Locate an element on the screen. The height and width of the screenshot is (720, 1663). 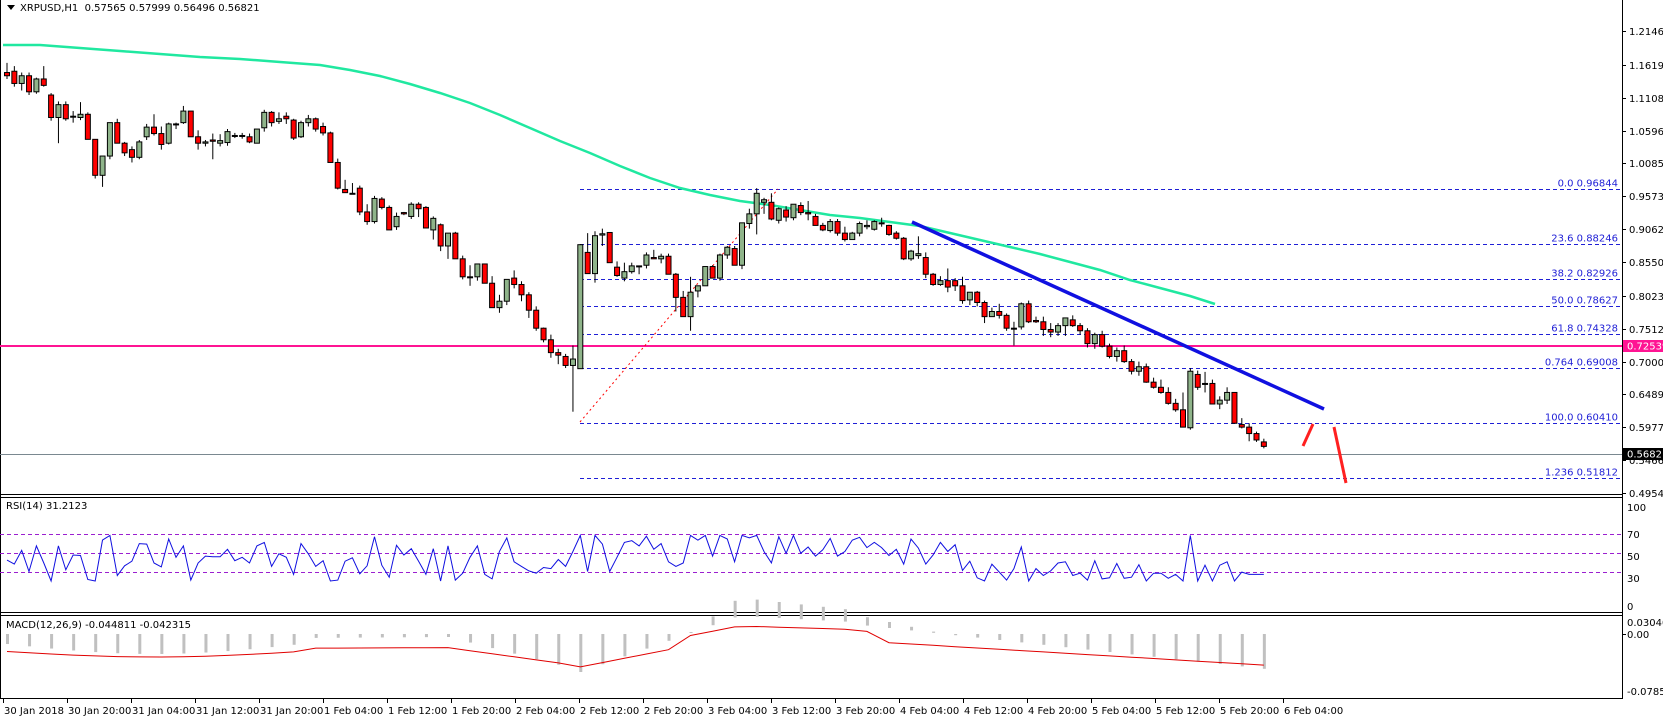
projection-arrows is located at coordinates (1324, 453).